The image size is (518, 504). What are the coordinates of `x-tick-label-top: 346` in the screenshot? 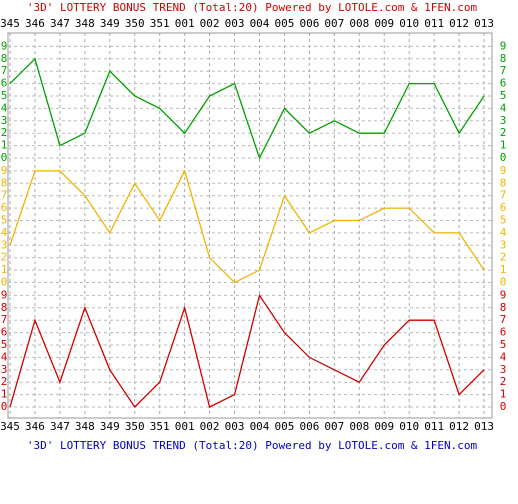 It's located at (35, 23).